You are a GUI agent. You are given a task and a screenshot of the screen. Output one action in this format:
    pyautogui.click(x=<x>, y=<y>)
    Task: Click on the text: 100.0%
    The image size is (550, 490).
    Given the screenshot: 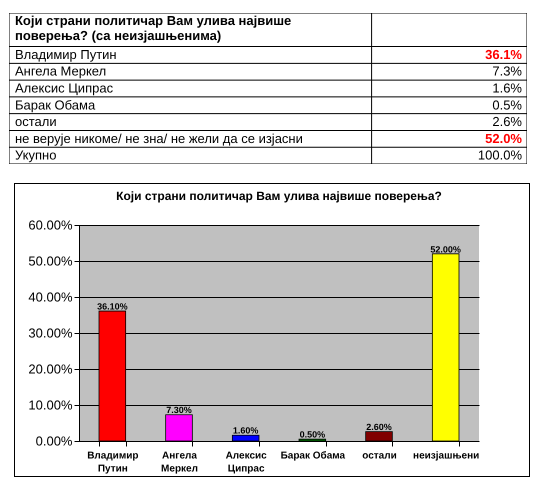 What is the action you would take?
    pyautogui.click(x=500, y=155)
    